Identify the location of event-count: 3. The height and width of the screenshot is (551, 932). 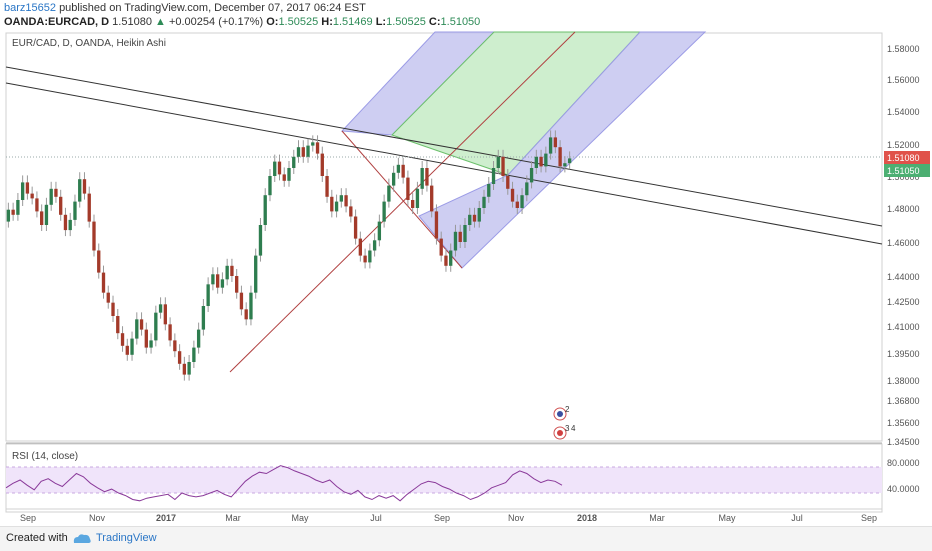
(567, 428).